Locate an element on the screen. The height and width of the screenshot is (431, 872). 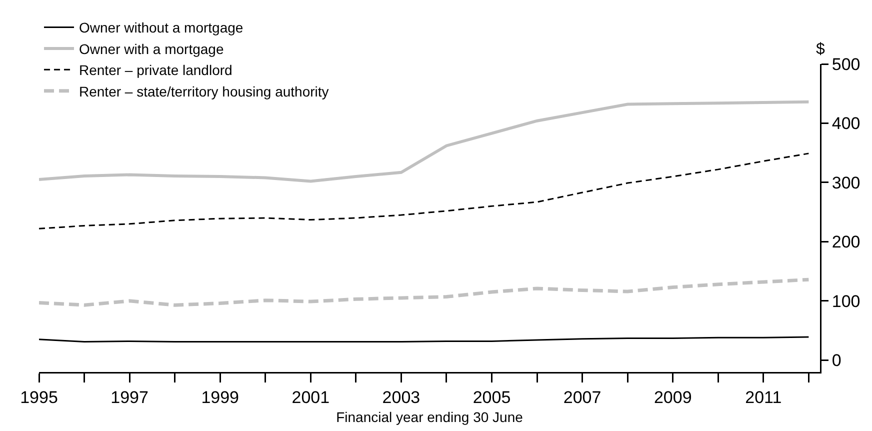
x-tick-label: 2005 is located at coordinates (491, 397).